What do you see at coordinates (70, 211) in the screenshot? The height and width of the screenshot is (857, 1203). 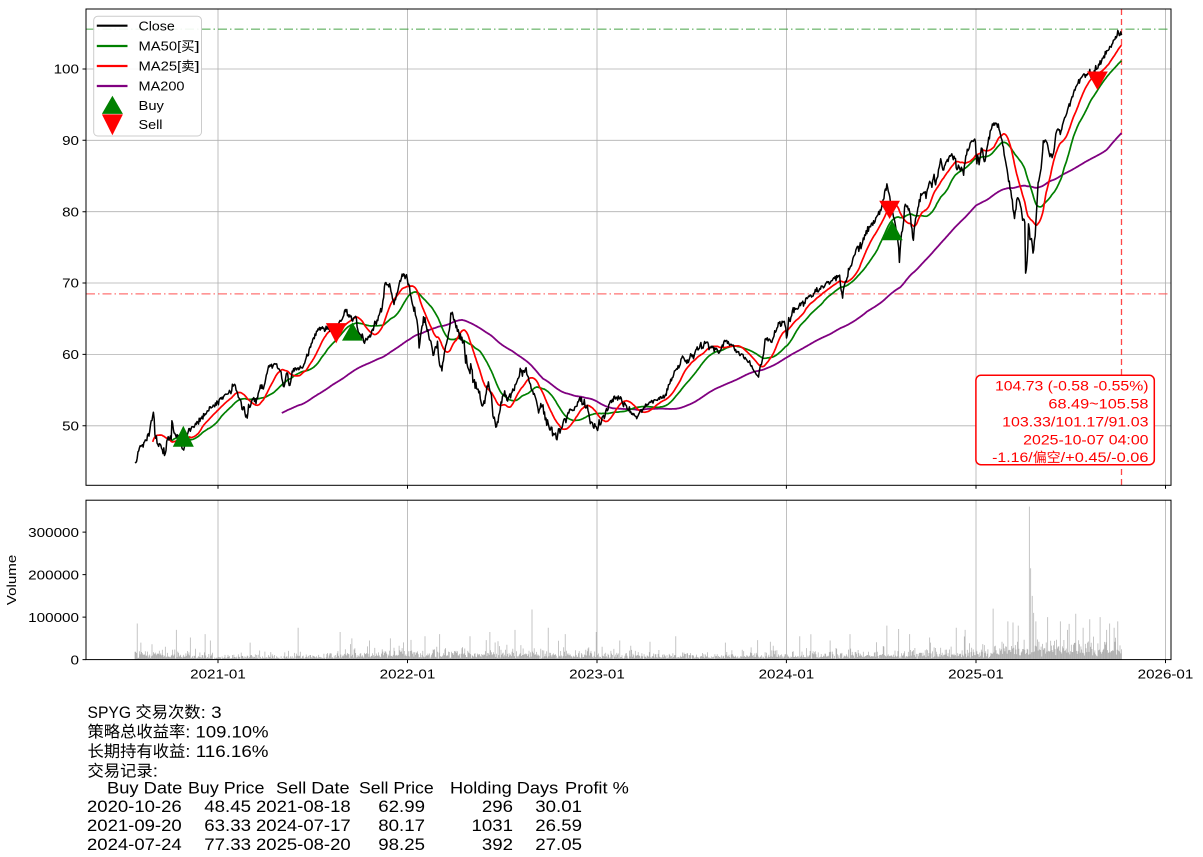 I see `svg-text: 80` at bounding box center [70, 211].